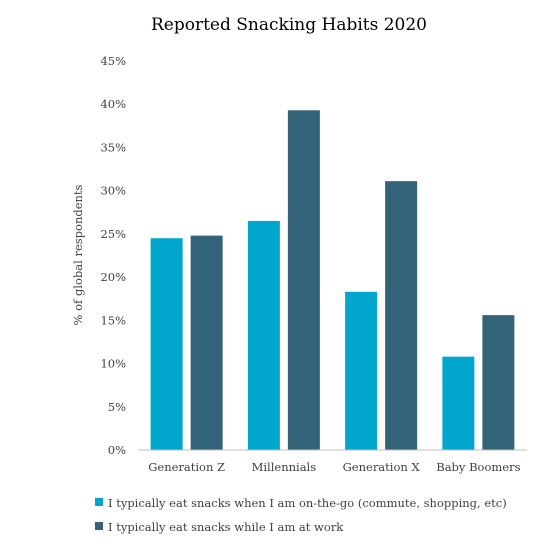  I want to click on bar-series-2-generation-z, so click(206, 342).